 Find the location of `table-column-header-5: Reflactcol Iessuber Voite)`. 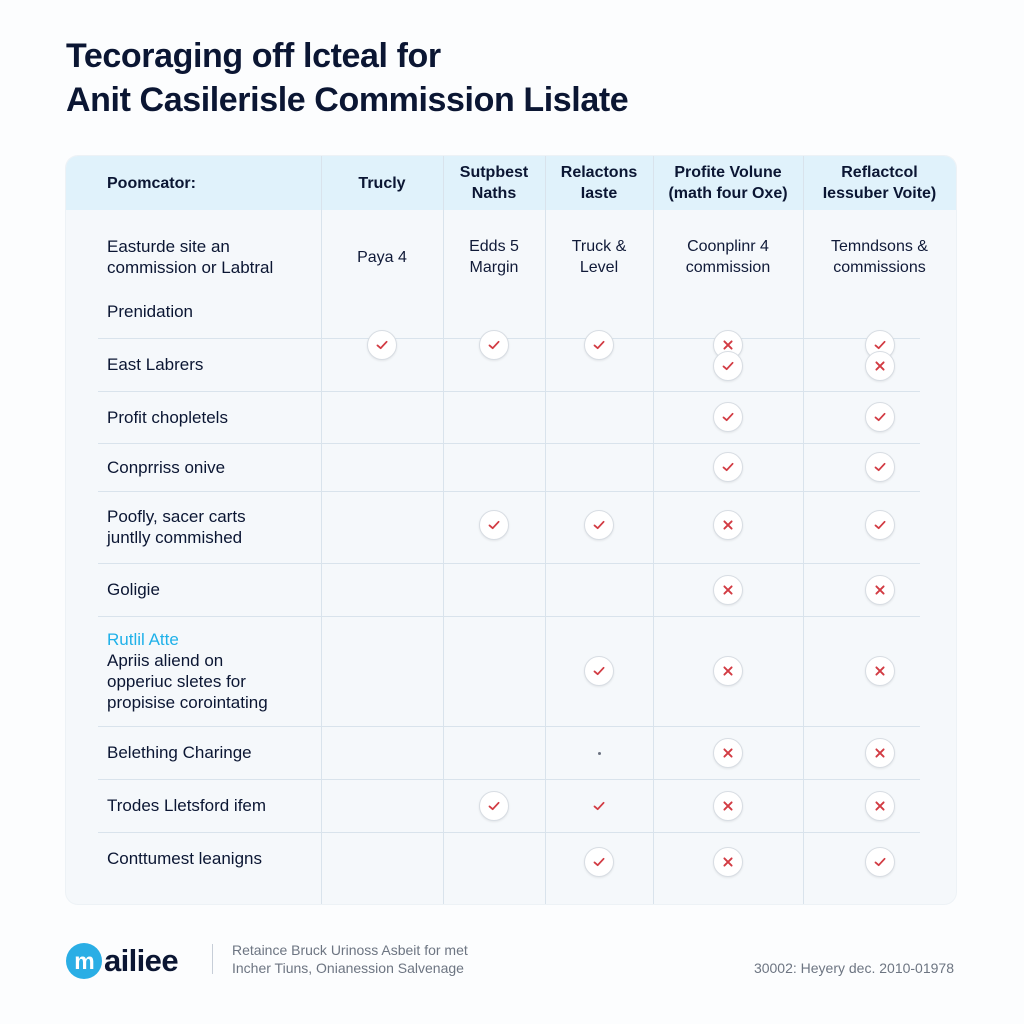

table-column-header-5: Reflactcol Iessuber Voite) is located at coordinates (879, 183).